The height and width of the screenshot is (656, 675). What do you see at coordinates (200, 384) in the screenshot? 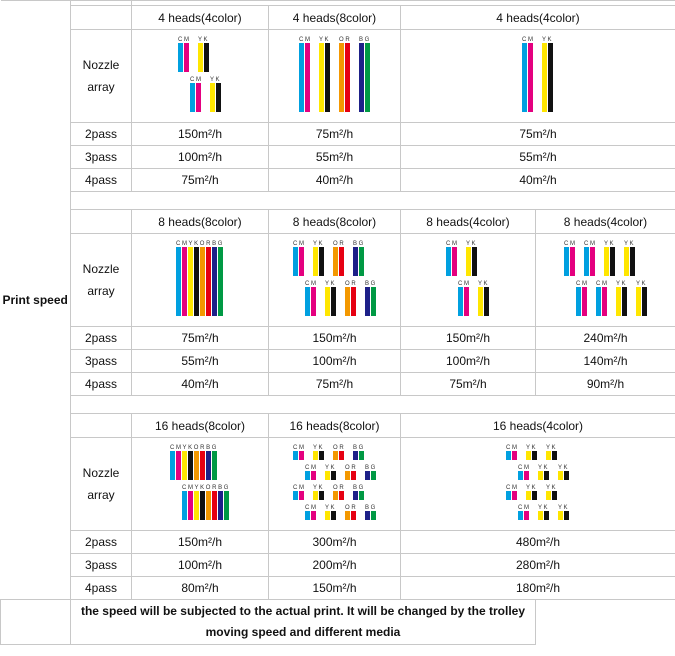
I see `speed-value: 40m²/h` at bounding box center [200, 384].